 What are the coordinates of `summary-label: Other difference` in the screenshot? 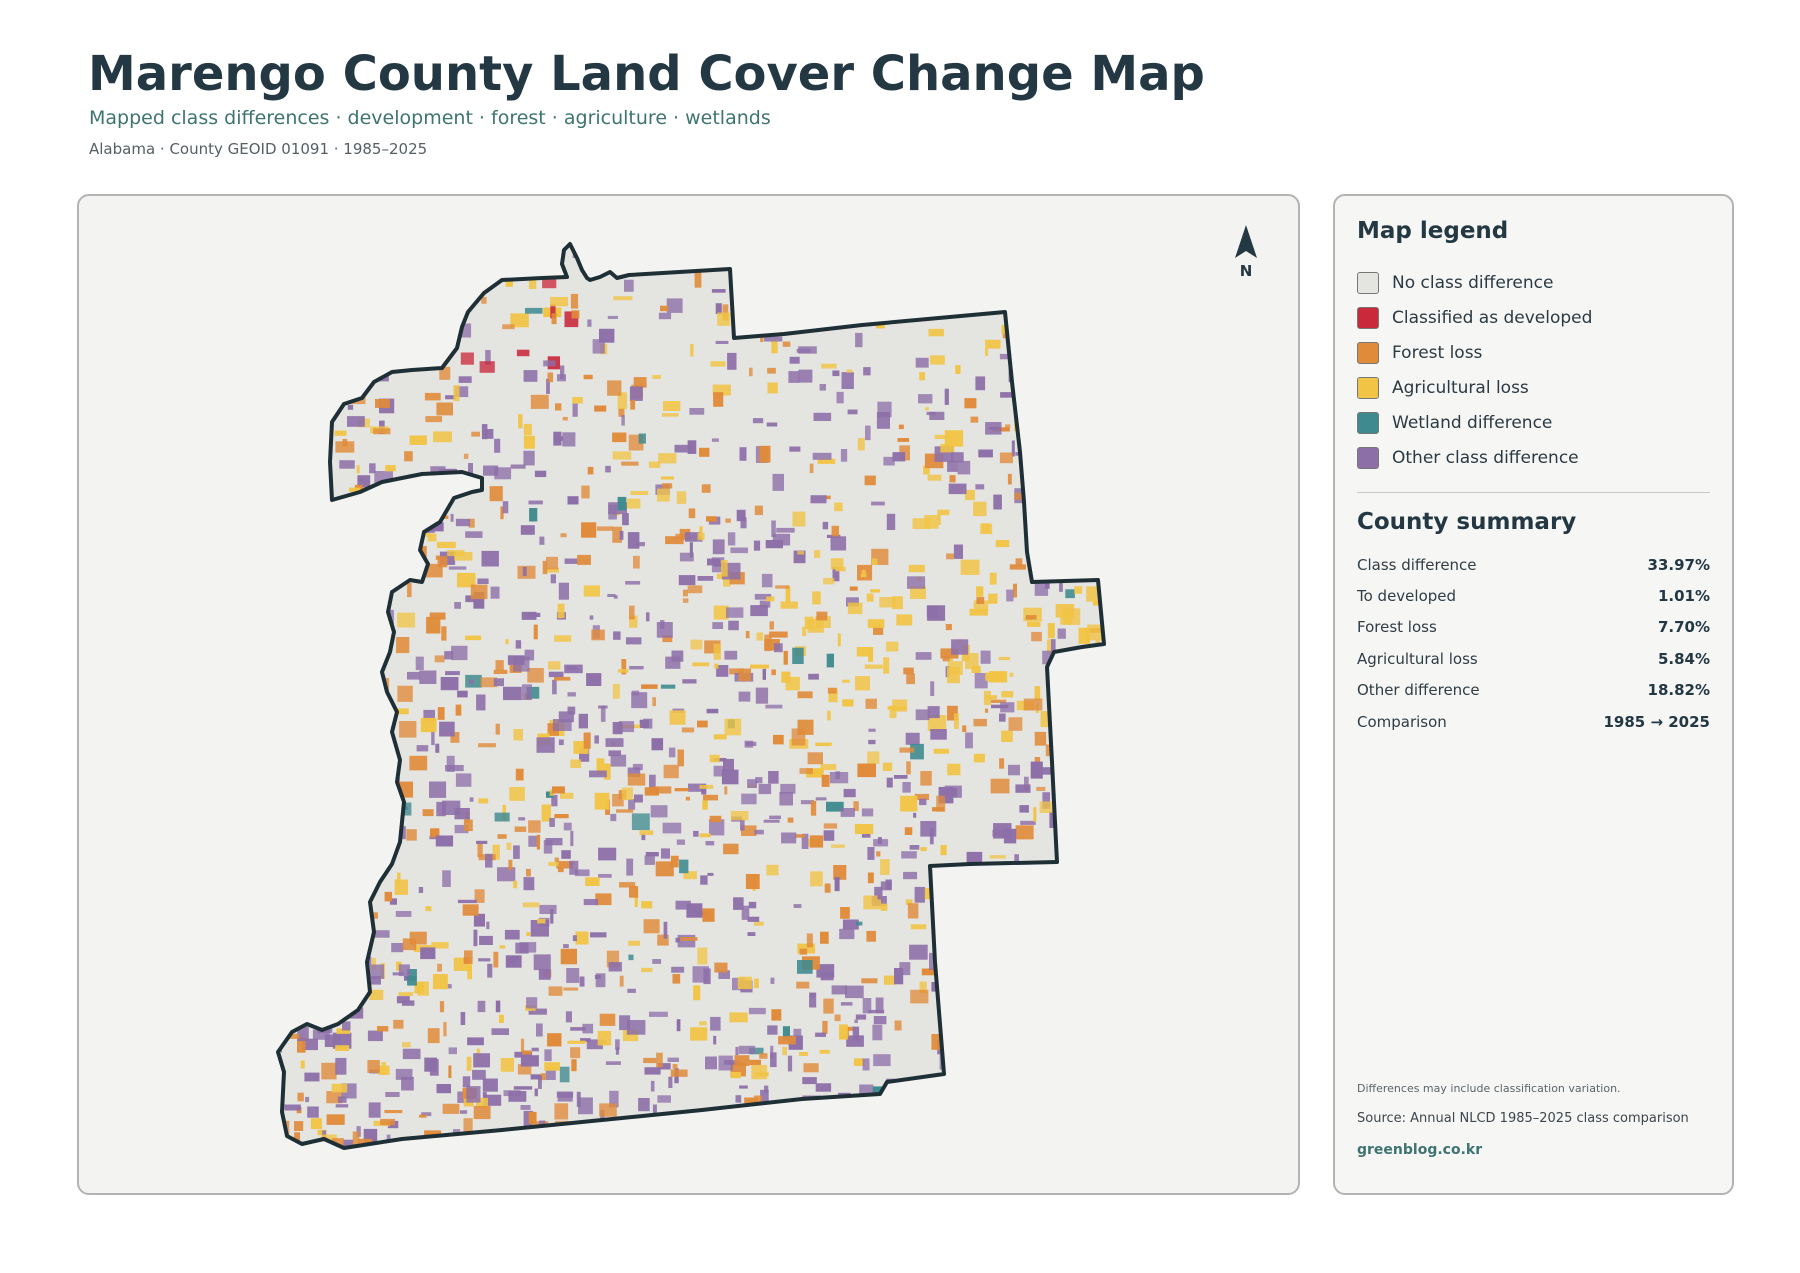 It's located at (1418, 690).